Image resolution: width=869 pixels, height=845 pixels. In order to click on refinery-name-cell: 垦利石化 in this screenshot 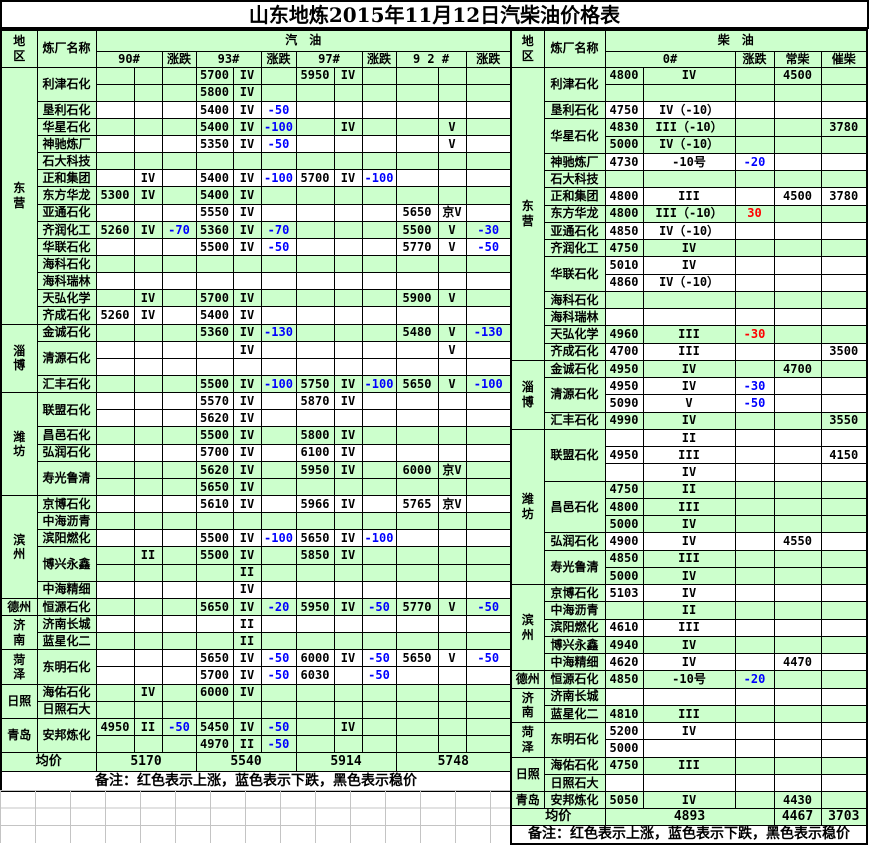, I will do `click(66, 109)`.